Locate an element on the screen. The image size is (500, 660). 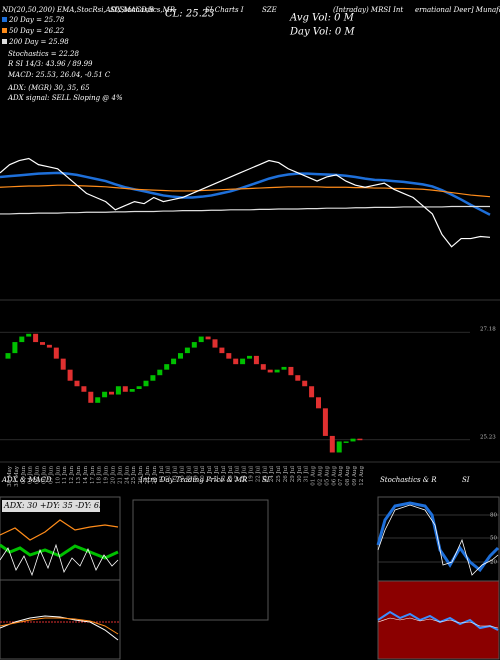
x-tick-label: 10 Jun is located at coordinates (58, 475).